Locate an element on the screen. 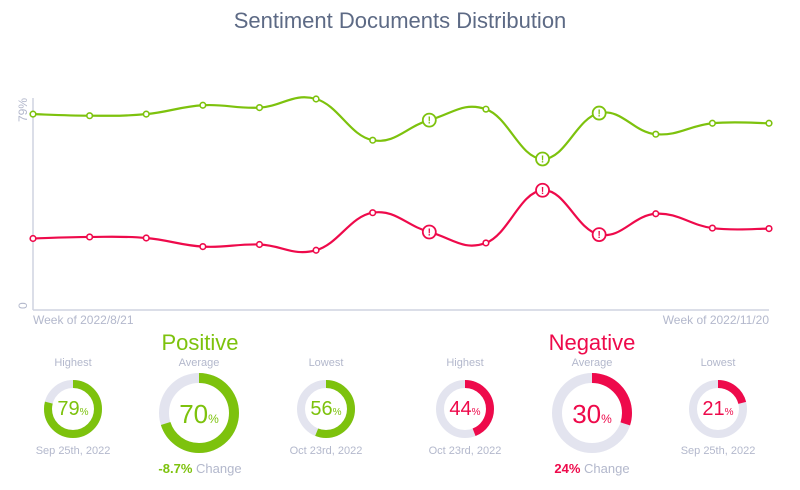 This screenshot has height=490, width=800. gauge-number: 30 is located at coordinates (587, 414).